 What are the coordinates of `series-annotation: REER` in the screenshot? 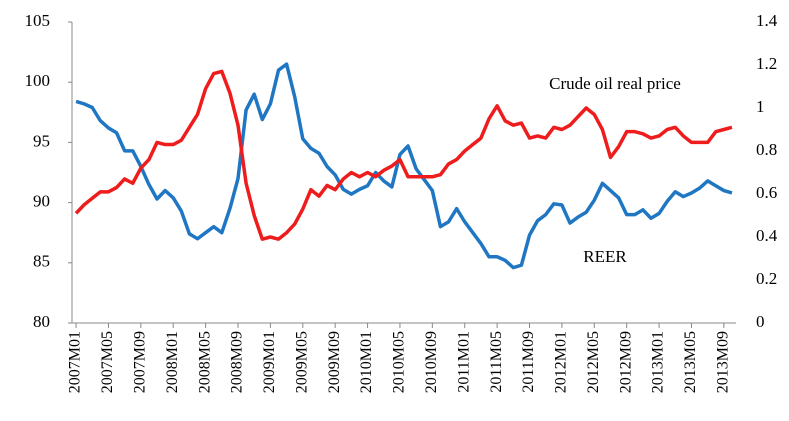 It's located at (605, 256).